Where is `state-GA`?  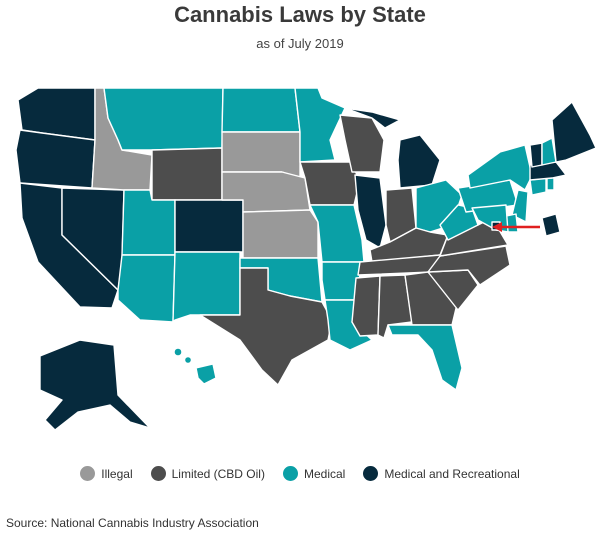 state-GA is located at coordinates (431, 298).